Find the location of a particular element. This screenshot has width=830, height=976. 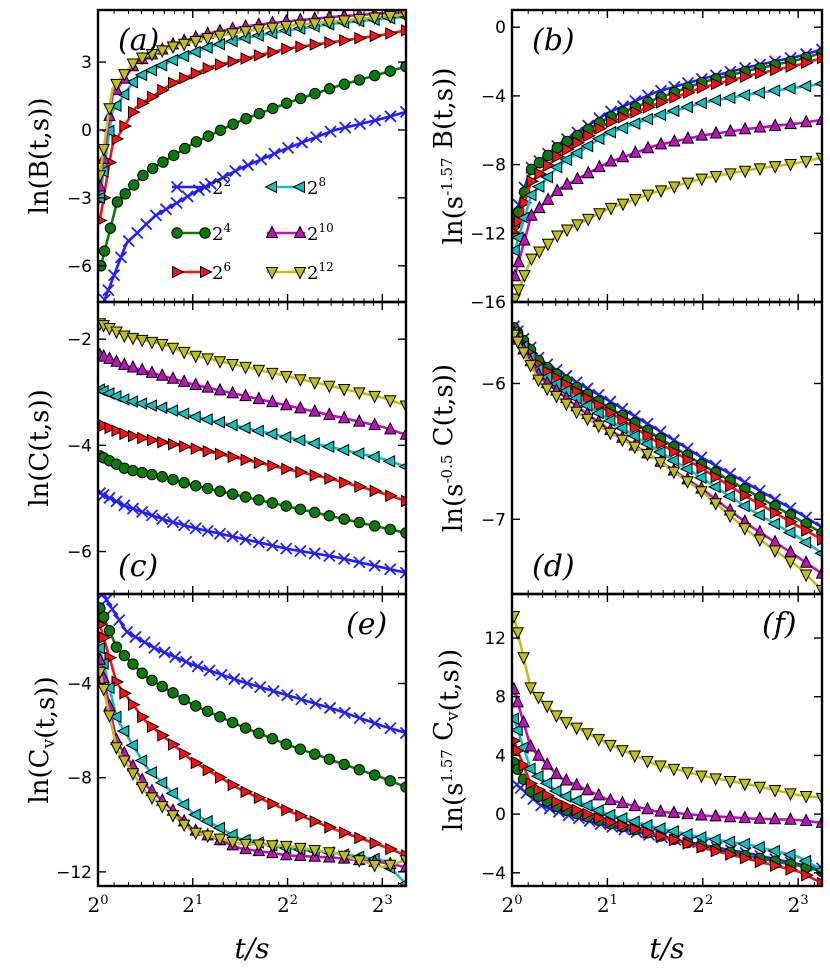

y-tick-label: 0 is located at coordinates (86, 131).